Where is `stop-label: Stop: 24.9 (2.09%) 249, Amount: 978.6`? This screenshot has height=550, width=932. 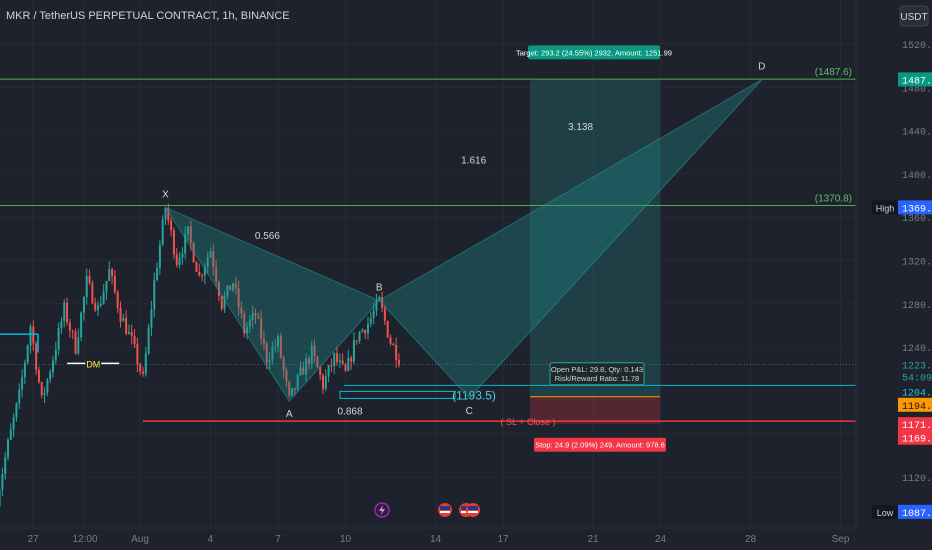
stop-label: Stop: 24.9 (2.09%) 249, Amount: 978.6 is located at coordinates (600, 445).